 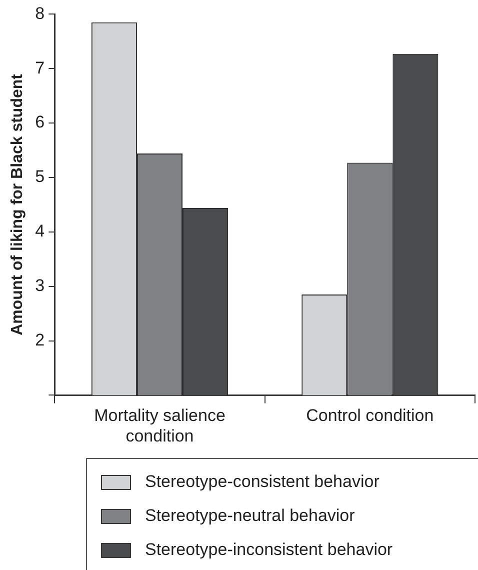 What do you see at coordinates (40, 231) in the screenshot?
I see `y-tick-label: 4` at bounding box center [40, 231].